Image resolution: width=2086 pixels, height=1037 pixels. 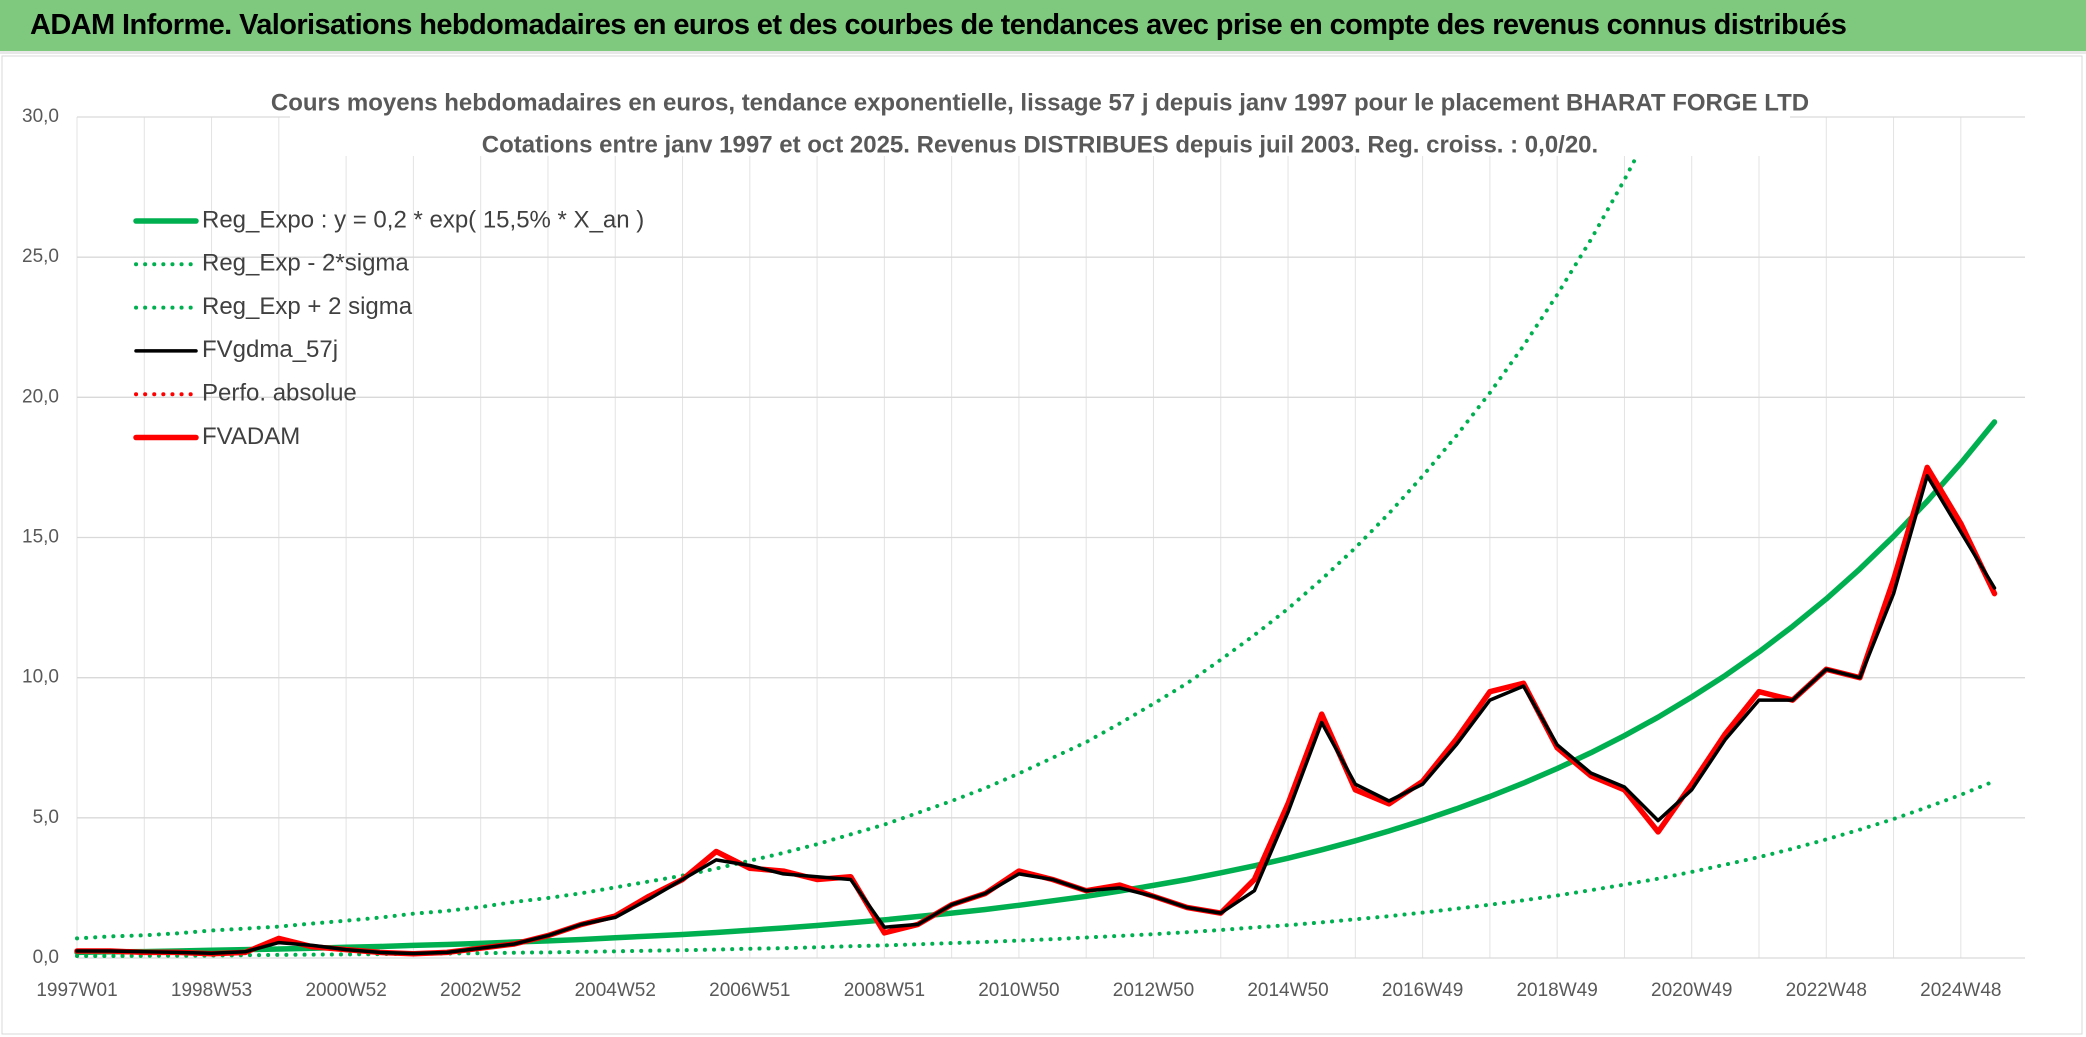 I want to click on x-tick-label: 2014W50, so click(x=1287, y=990).